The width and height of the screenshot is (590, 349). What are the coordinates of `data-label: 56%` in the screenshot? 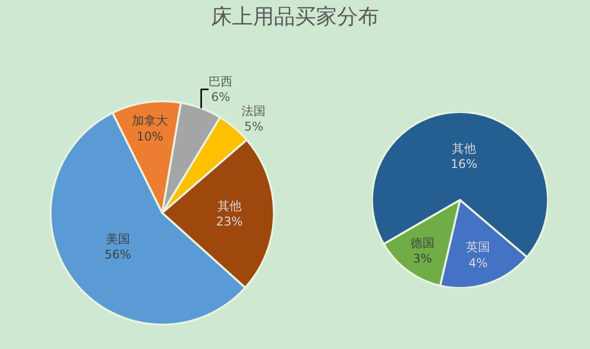 It's located at (118, 254).